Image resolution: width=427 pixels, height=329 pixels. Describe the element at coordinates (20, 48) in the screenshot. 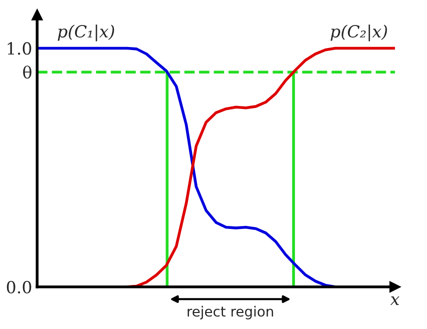

I see `y-tick-label: 1.0` at that location.